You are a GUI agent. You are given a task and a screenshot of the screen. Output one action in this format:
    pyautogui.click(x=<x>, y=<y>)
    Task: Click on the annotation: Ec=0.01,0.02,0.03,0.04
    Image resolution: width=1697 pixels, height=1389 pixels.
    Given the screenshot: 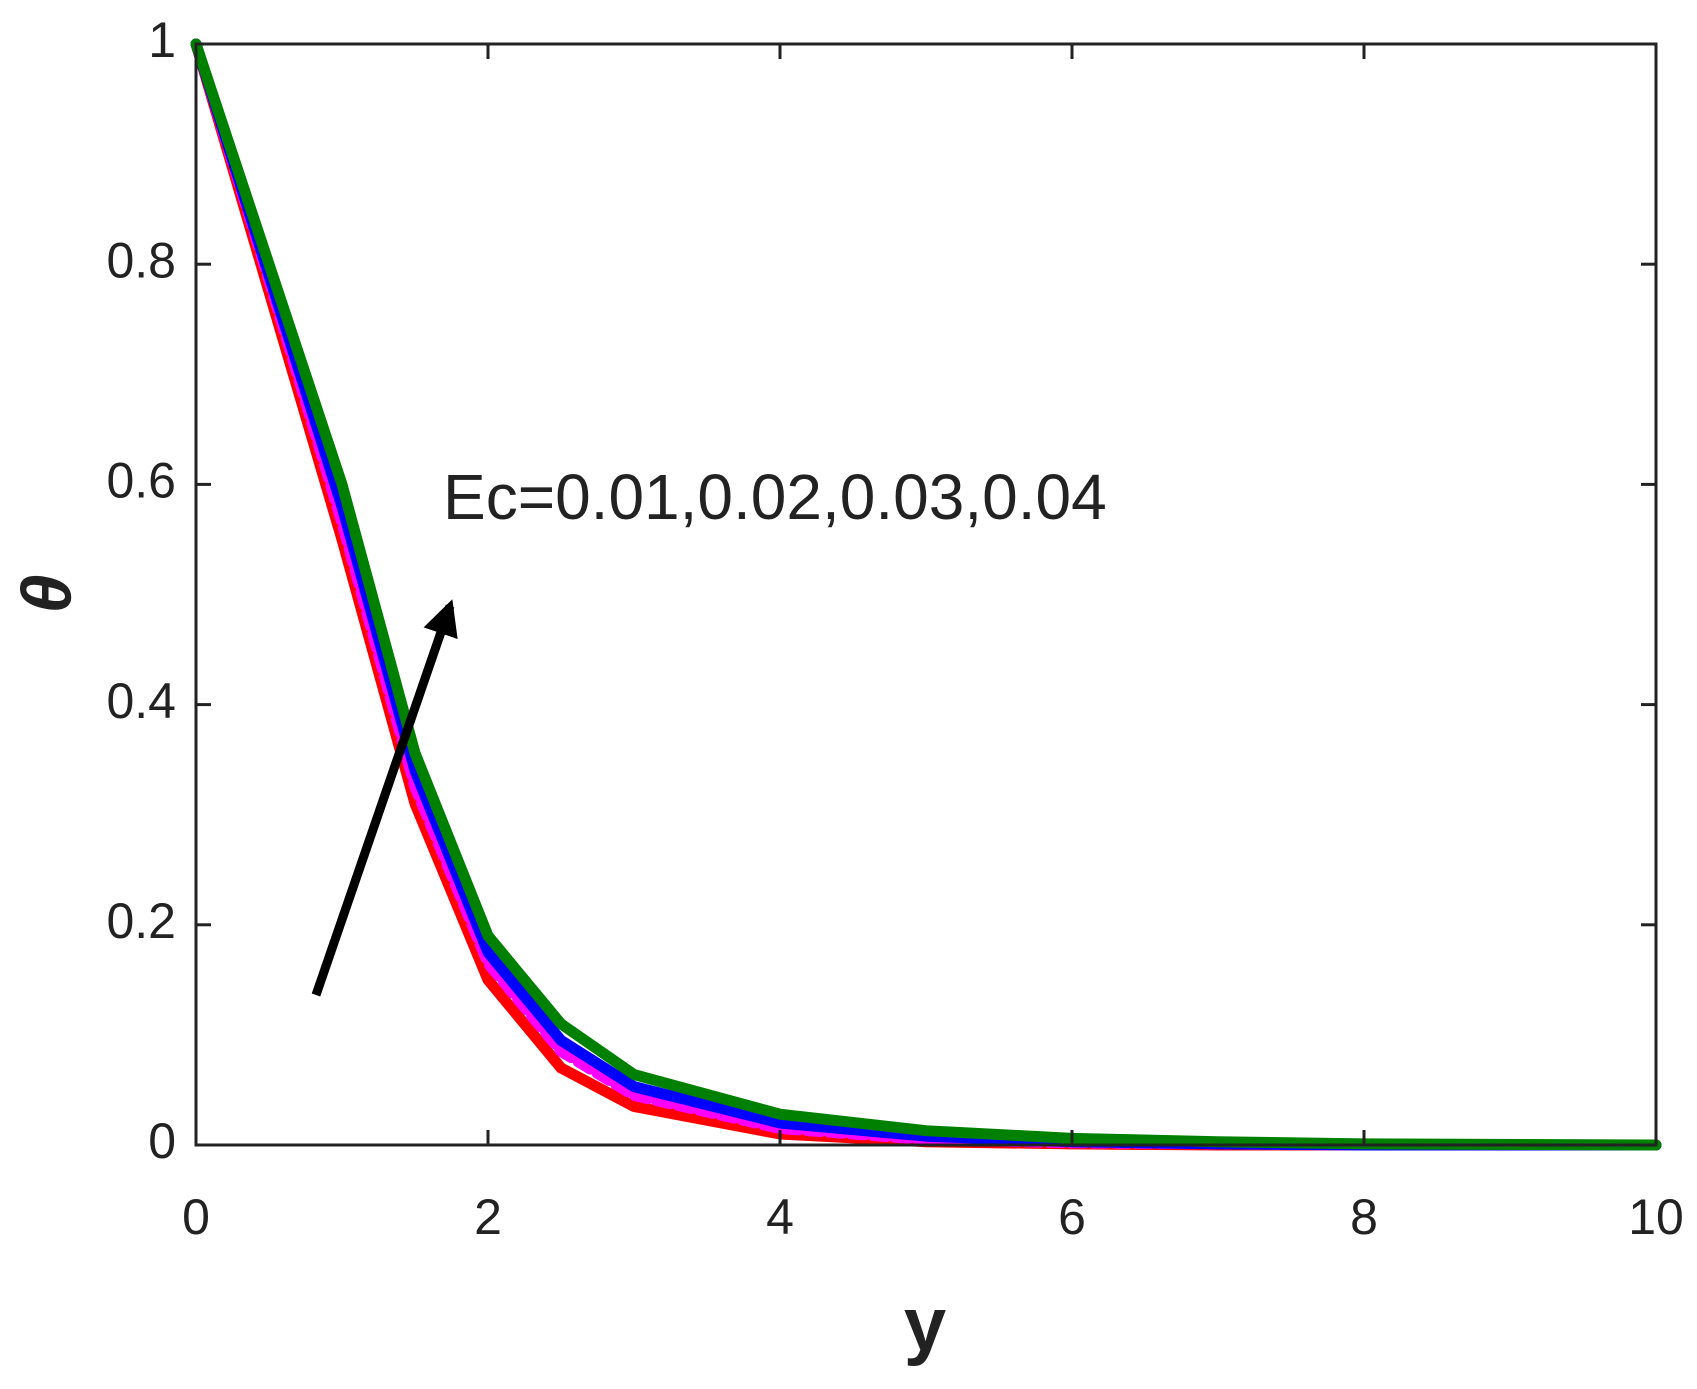 What is the action you would take?
    pyautogui.click(x=775, y=497)
    